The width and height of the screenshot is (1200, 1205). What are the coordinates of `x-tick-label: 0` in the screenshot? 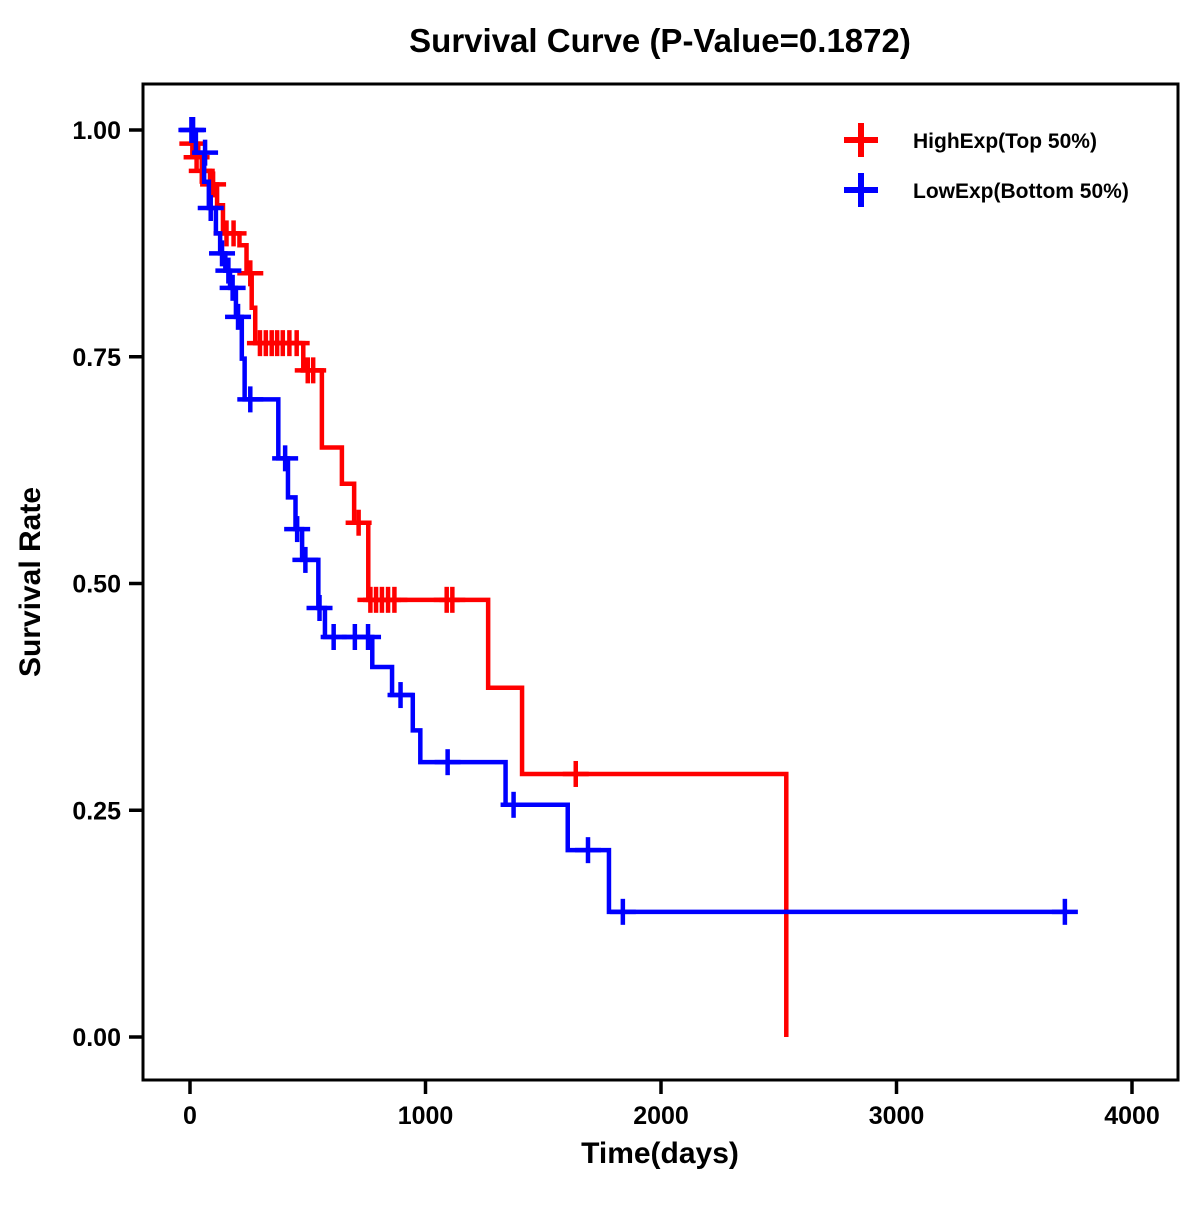 It's located at (190, 1116).